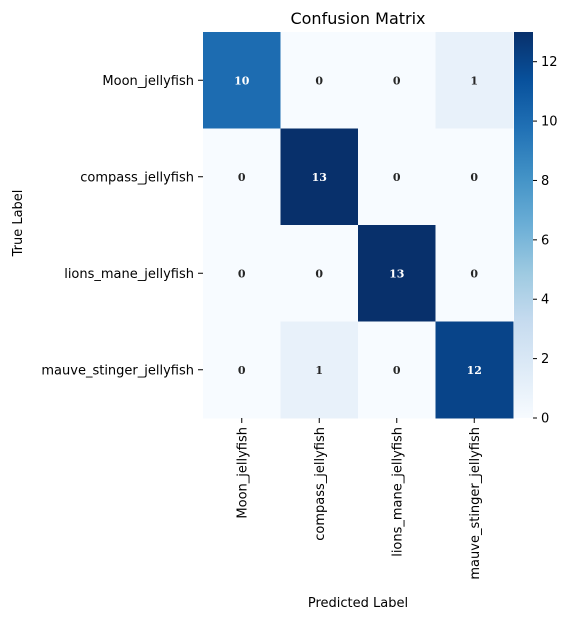 The height and width of the screenshot is (619, 588). What do you see at coordinates (545, 300) in the screenshot?
I see `colorbar-tick-label: 4` at bounding box center [545, 300].